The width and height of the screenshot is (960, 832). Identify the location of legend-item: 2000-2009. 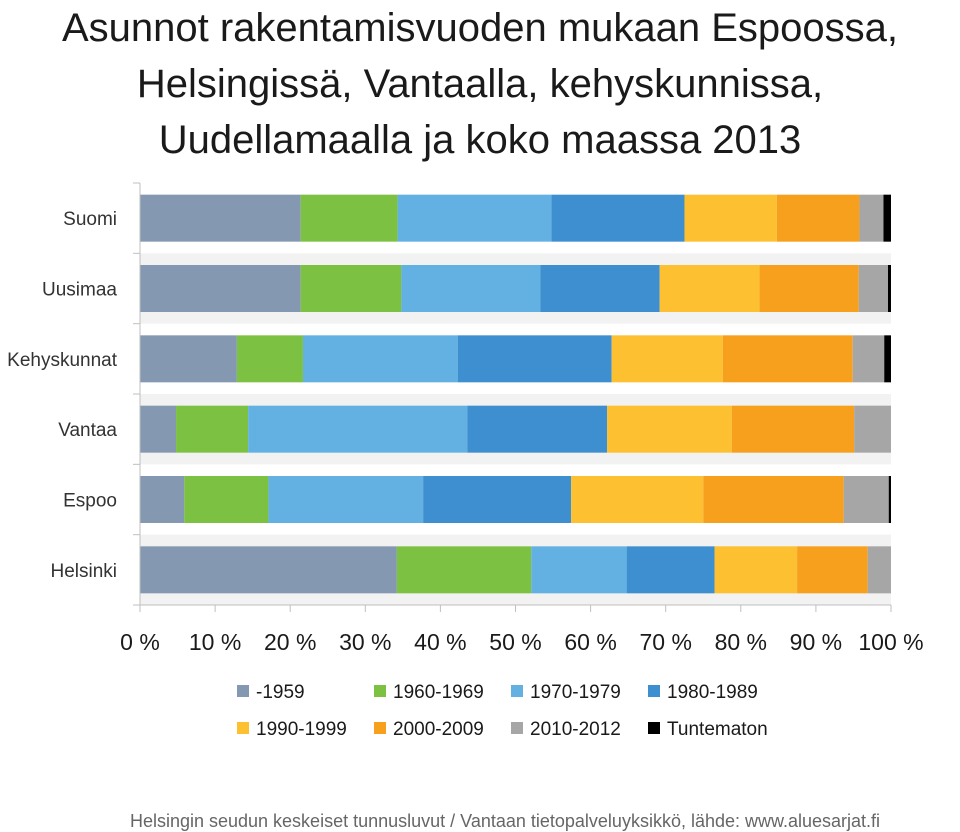
(429, 729).